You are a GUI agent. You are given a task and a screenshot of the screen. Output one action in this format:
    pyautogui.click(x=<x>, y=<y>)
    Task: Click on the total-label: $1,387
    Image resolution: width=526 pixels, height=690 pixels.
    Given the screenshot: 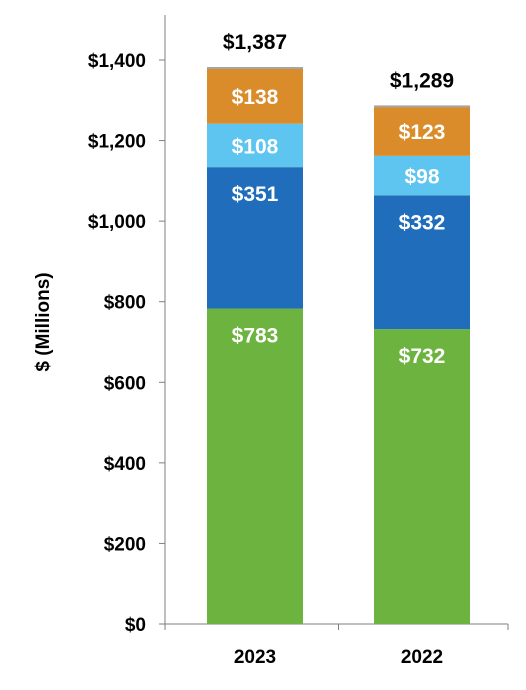 What is the action you would take?
    pyautogui.click(x=255, y=42)
    